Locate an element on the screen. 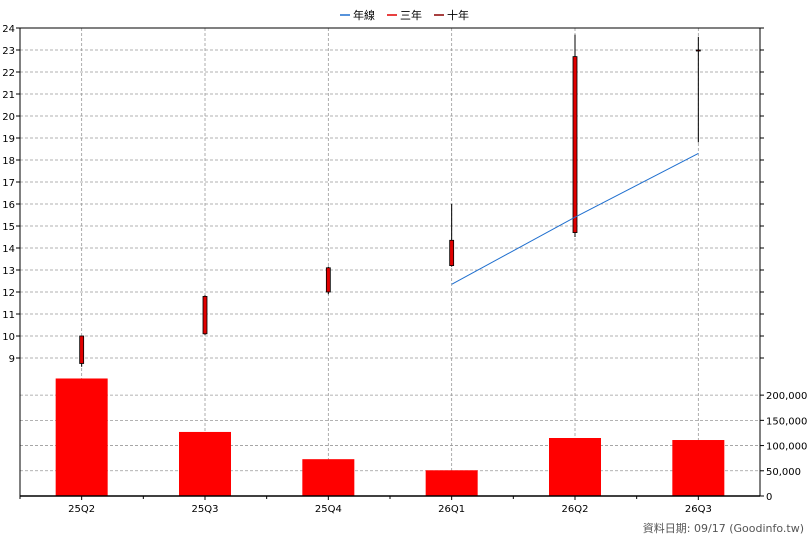  year-line-path is located at coordinates (575, 218).